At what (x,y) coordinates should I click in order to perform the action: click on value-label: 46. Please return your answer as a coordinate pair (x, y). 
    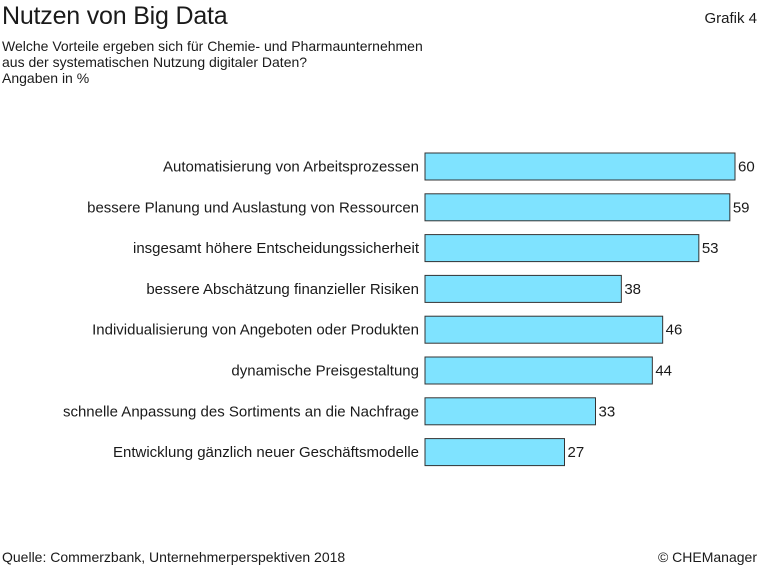
    Looking at the image, I should click on (674, 330).